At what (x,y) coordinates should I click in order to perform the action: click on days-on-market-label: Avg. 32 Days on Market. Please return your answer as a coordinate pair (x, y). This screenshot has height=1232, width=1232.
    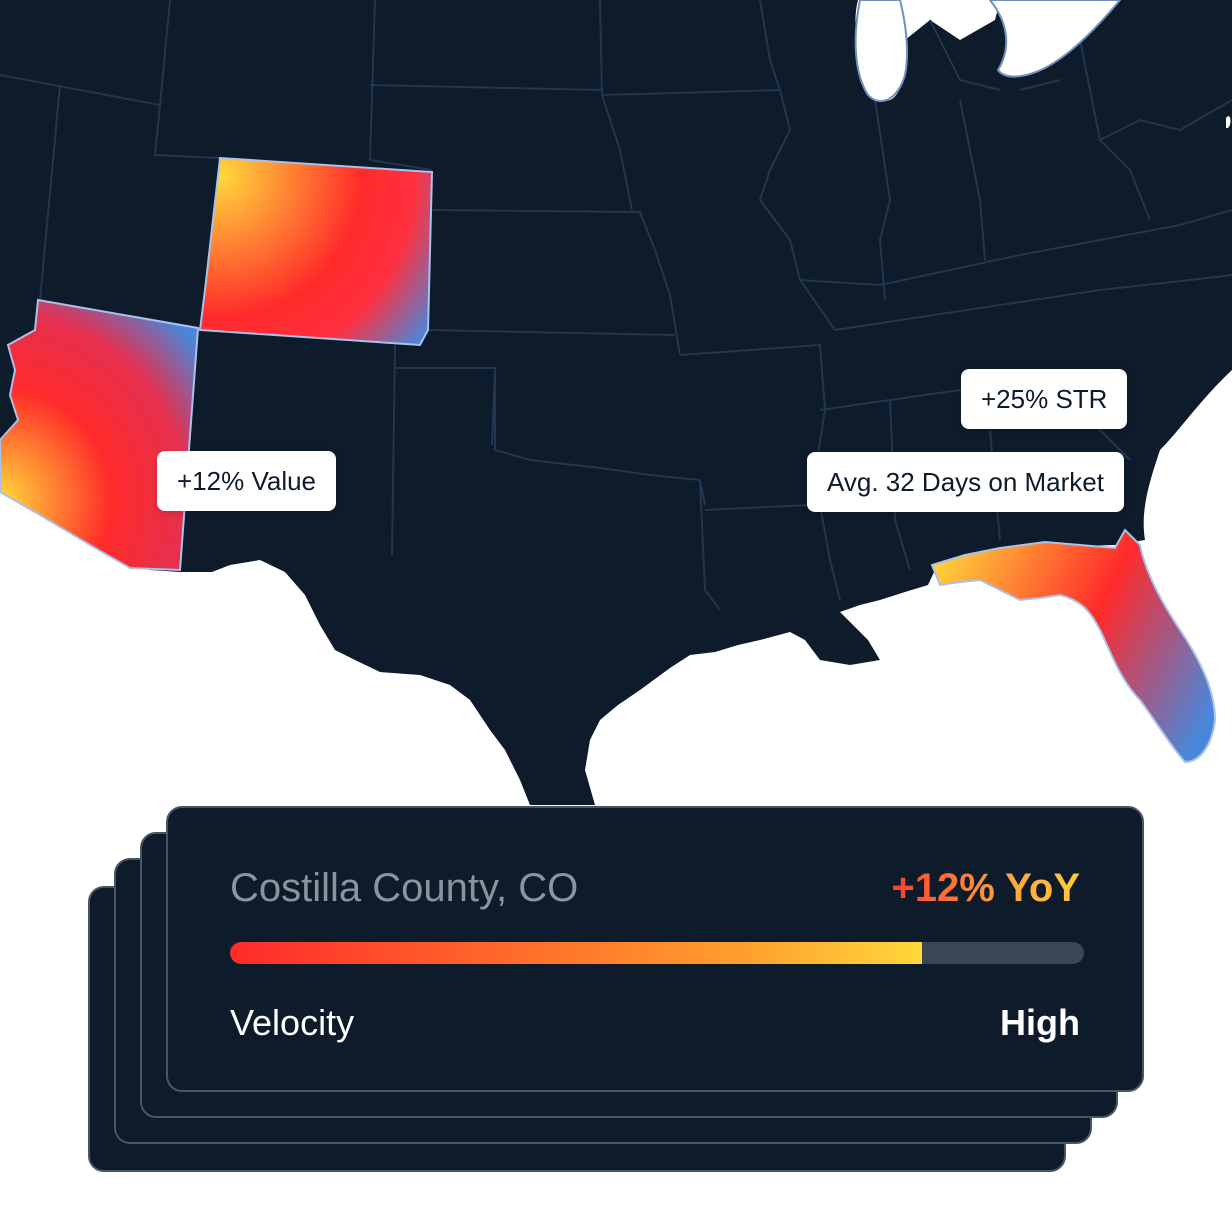
    Looking at the image, I should click on (965, 482).